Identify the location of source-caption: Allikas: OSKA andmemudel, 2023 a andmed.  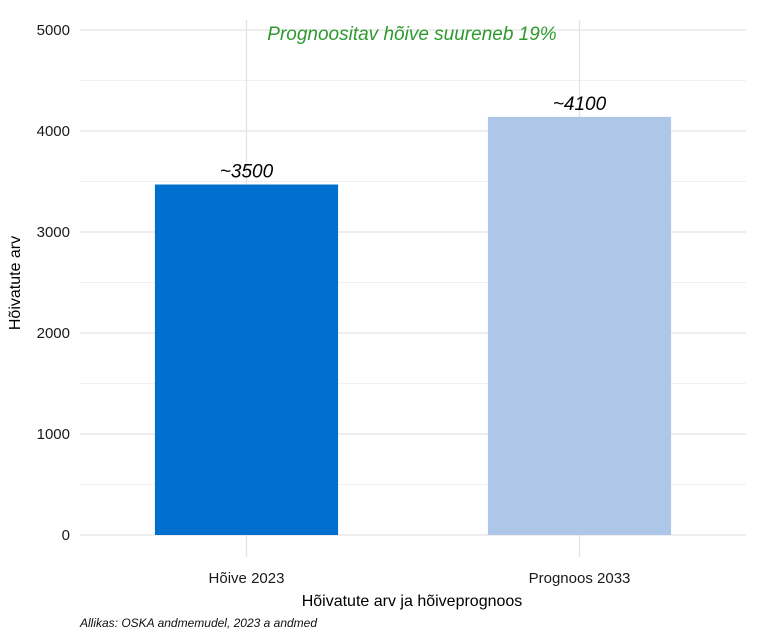
(199, 623).